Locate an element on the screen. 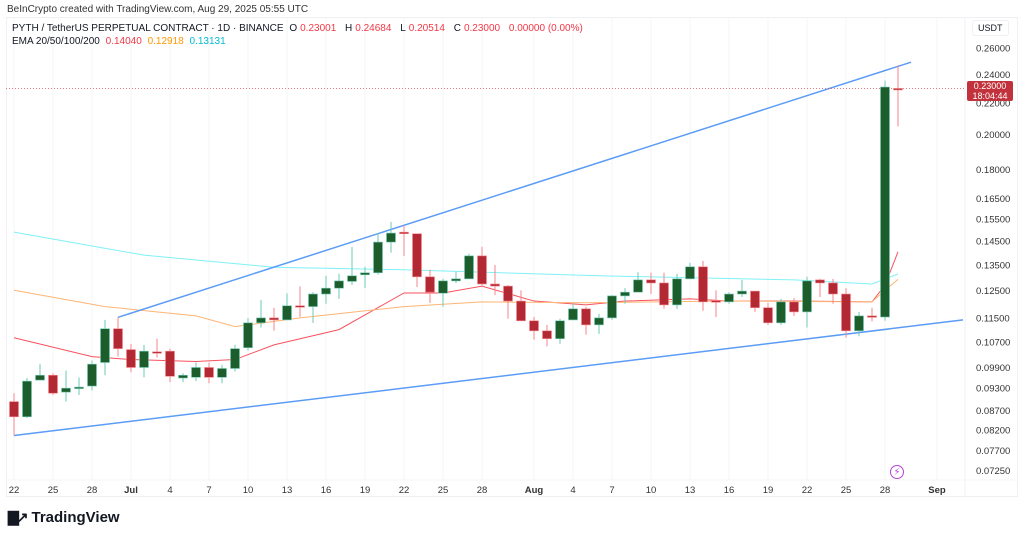 This screenshot has width=1024, height=537. date-tick-label: 28 is located at coordinates (92, 490).